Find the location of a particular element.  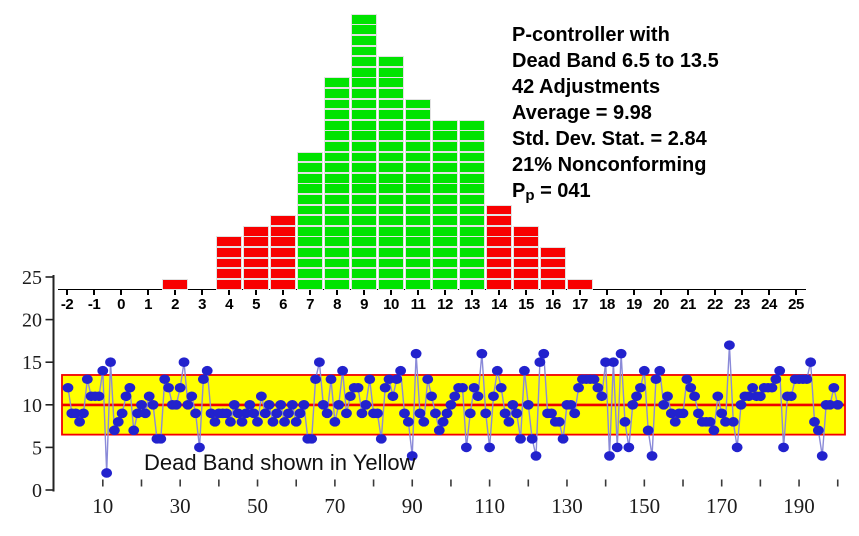

run-chart-y-label: 5 is located at coordinates (37, 448).